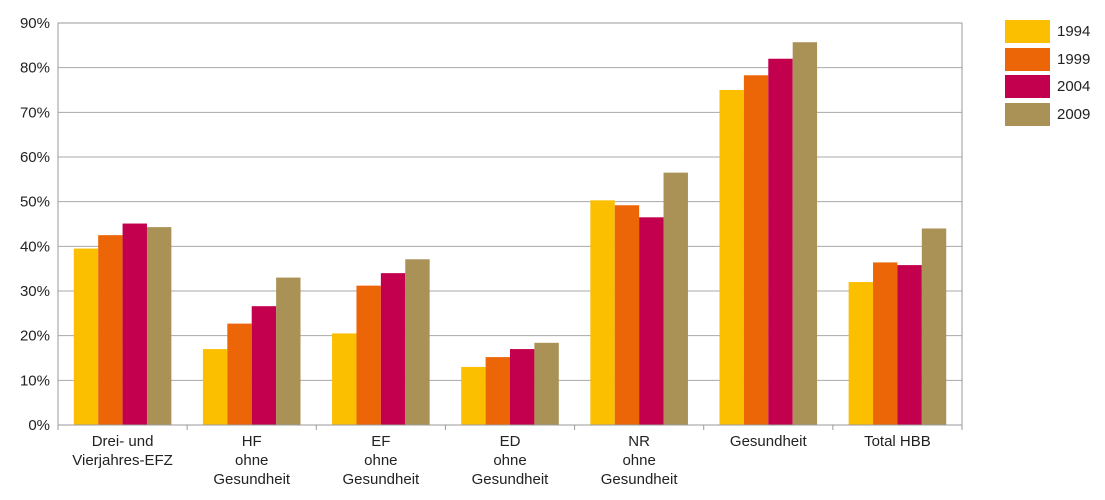  I want to click on x-tick-label: NR, so click(639, 441).